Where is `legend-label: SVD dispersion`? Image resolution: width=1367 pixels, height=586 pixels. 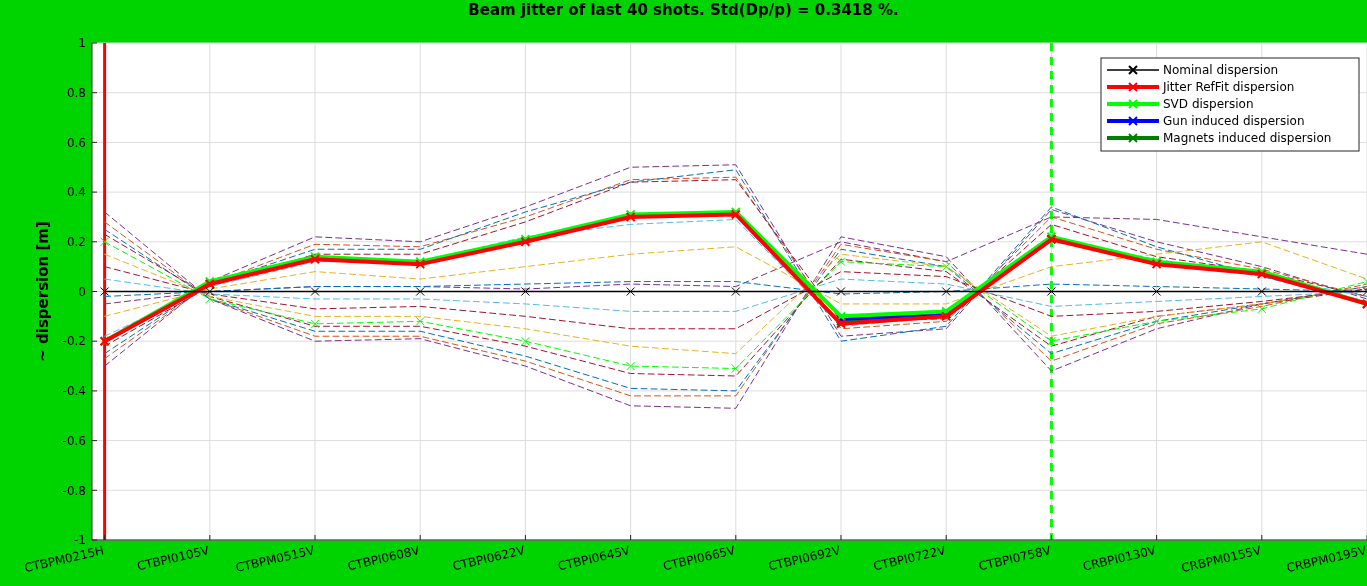 legend-label: SVD dispersion is located at coordinates (1208, 104).